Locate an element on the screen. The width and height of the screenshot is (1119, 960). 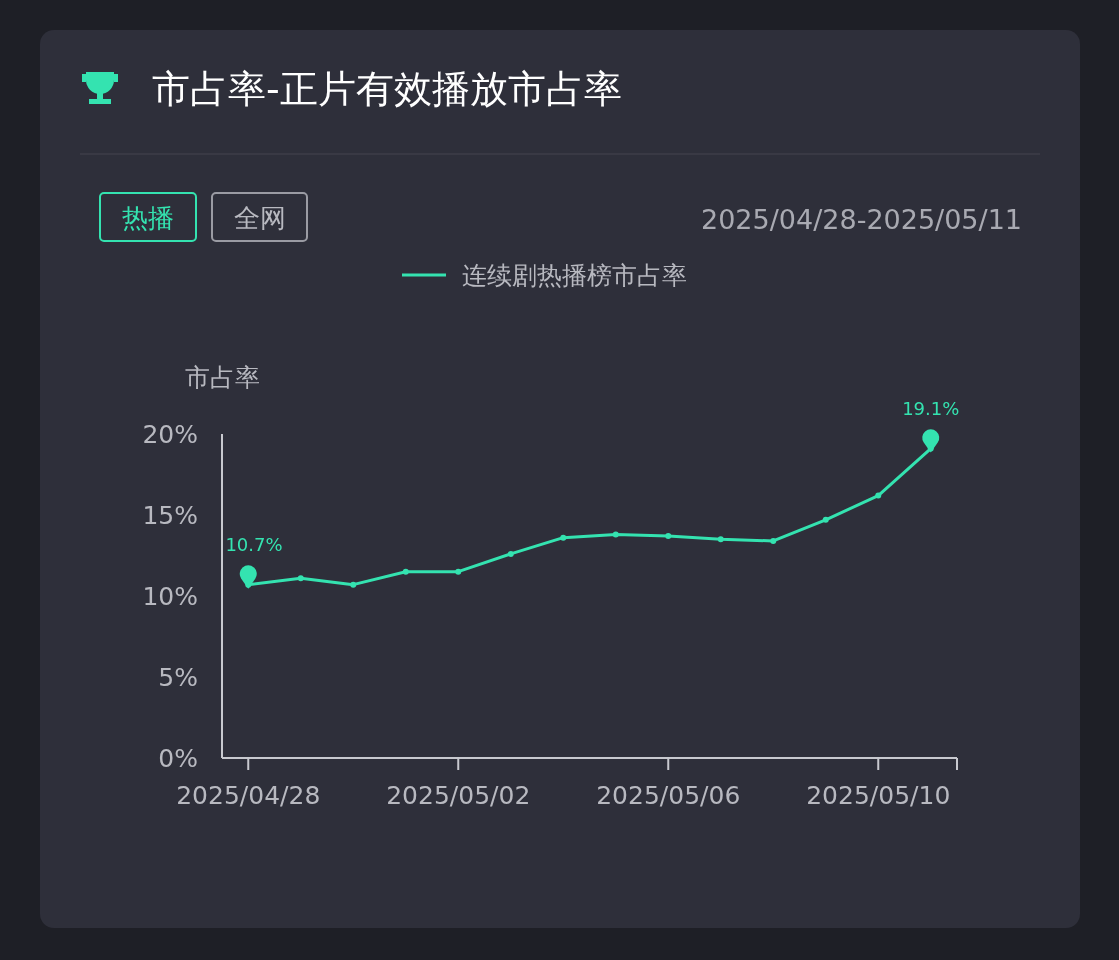
legend-label: 连续剧热播榜市占率 is located at coordinates (574, 275).